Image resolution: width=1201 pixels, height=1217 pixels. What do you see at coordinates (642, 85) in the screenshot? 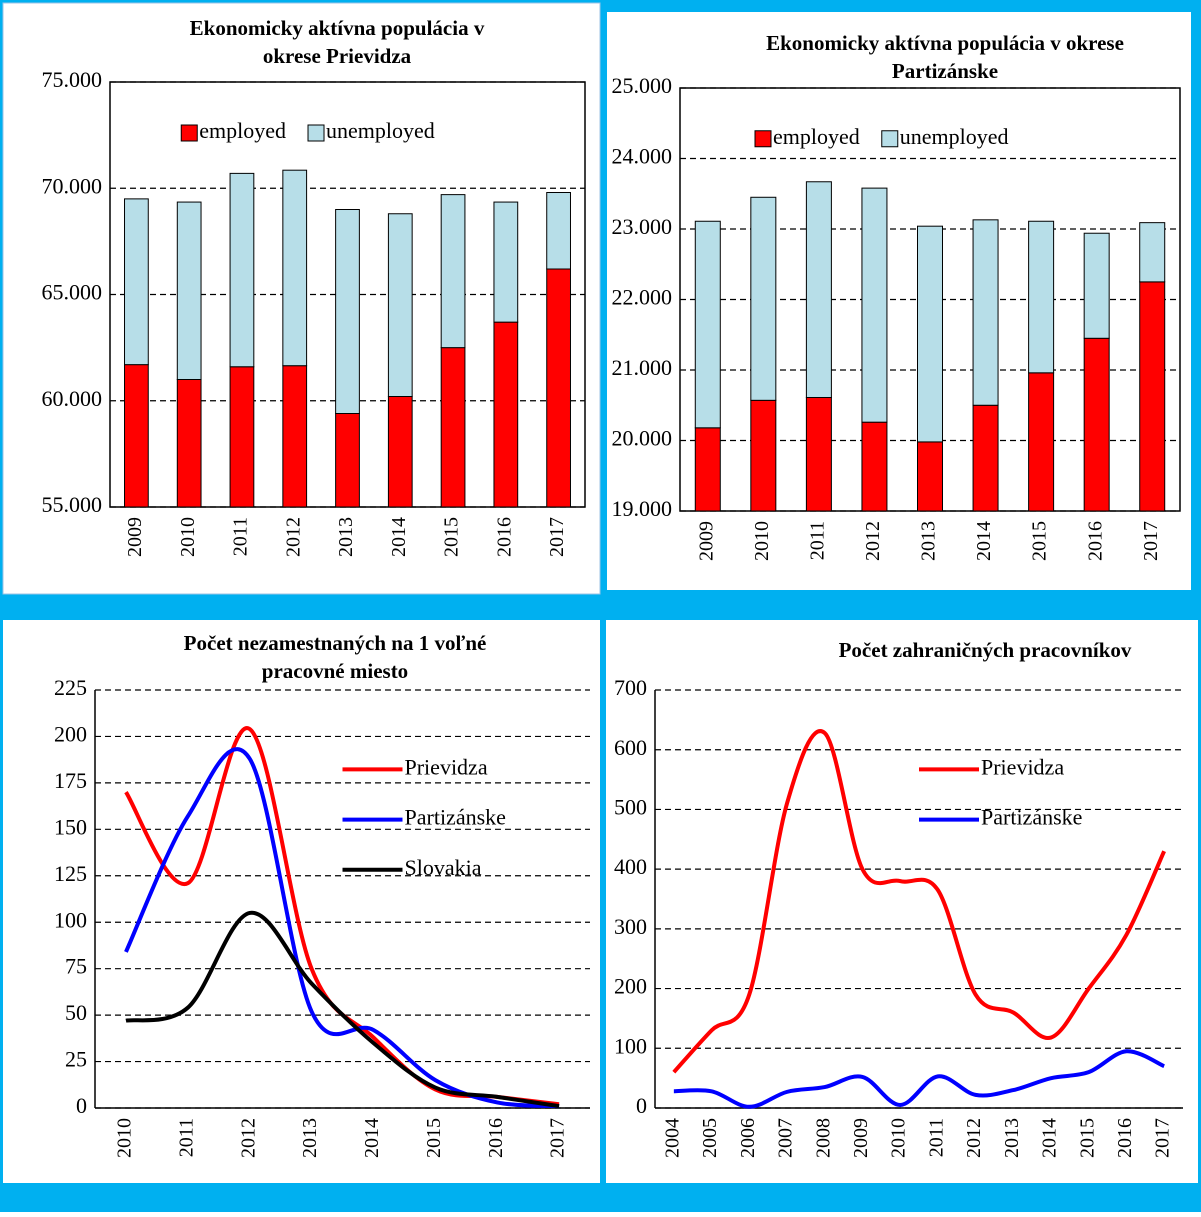
I see `y-tick-label: 25.000` at bounding box center [642, 85].